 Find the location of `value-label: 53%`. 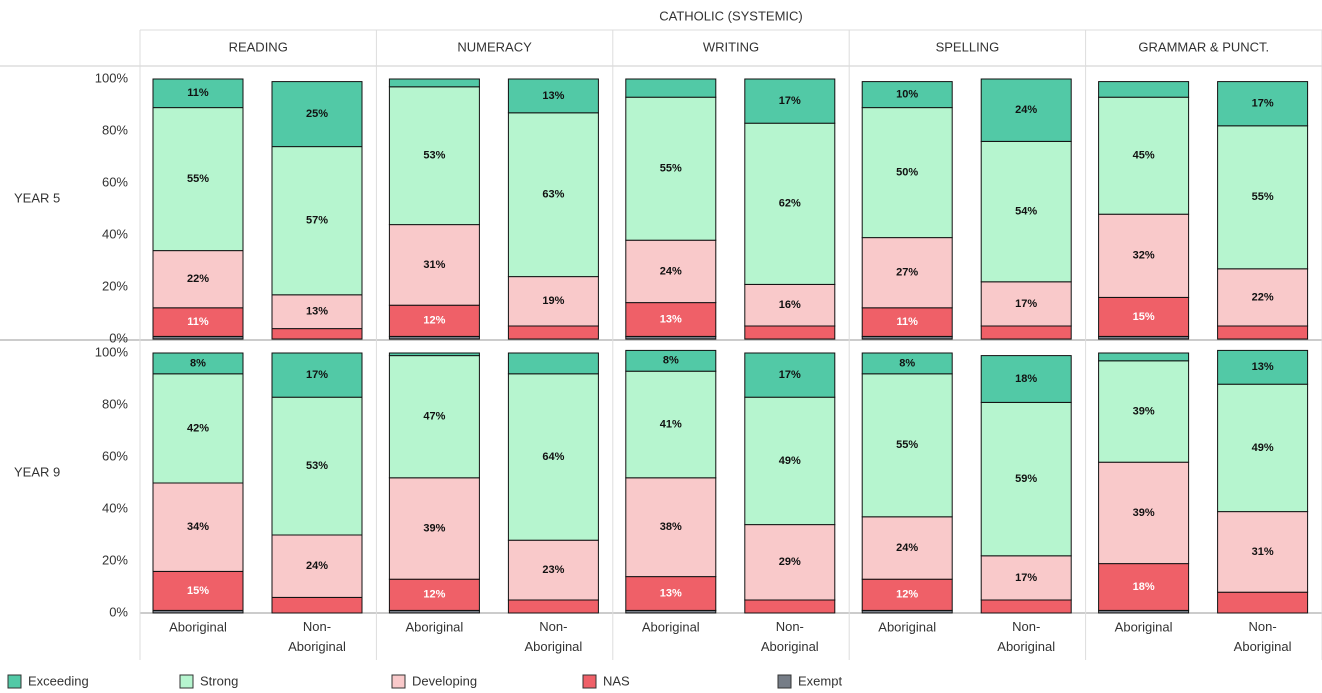

value-label: 53% is located at coordinates (434, 156).